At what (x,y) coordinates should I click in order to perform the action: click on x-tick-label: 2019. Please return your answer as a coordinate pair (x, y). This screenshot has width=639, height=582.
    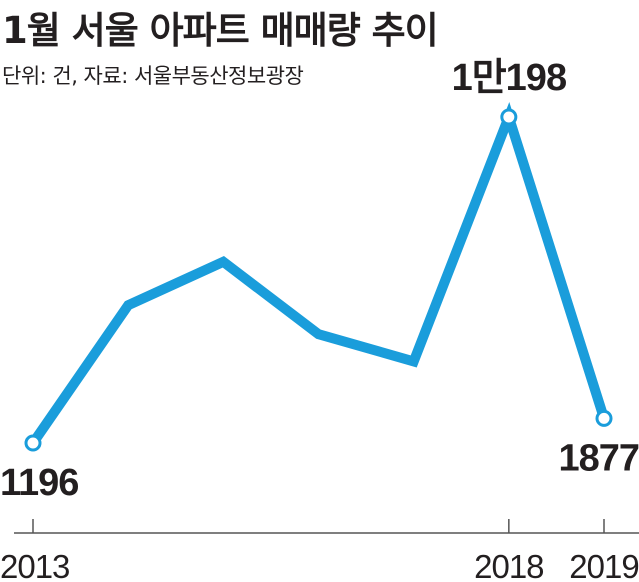
    Looking at the image, I should click on (603, 565).